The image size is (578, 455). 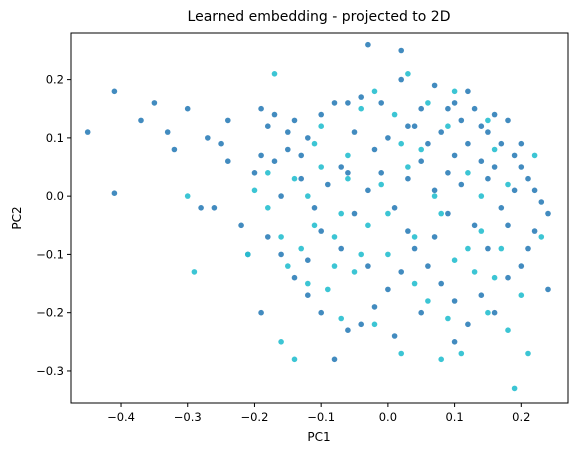 I want to click on x-tick-label: −0.3, so click(x=188, y=417).